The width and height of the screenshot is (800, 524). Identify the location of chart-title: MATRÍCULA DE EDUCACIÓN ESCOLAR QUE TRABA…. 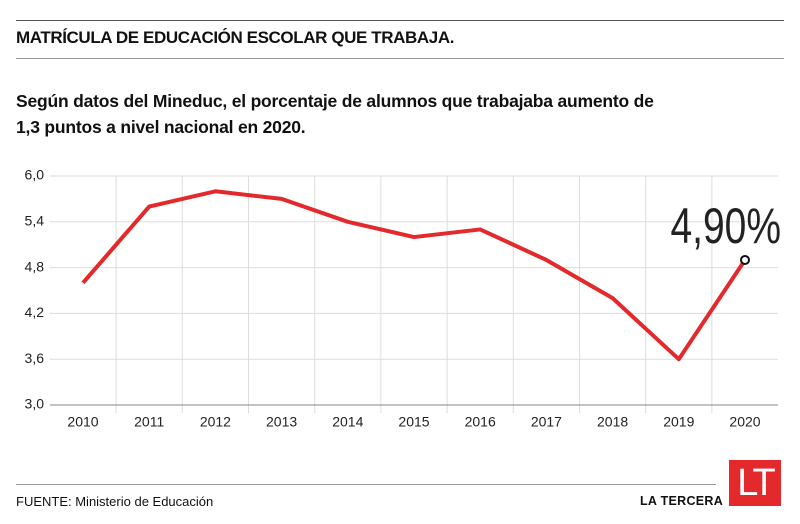
(235, 37).